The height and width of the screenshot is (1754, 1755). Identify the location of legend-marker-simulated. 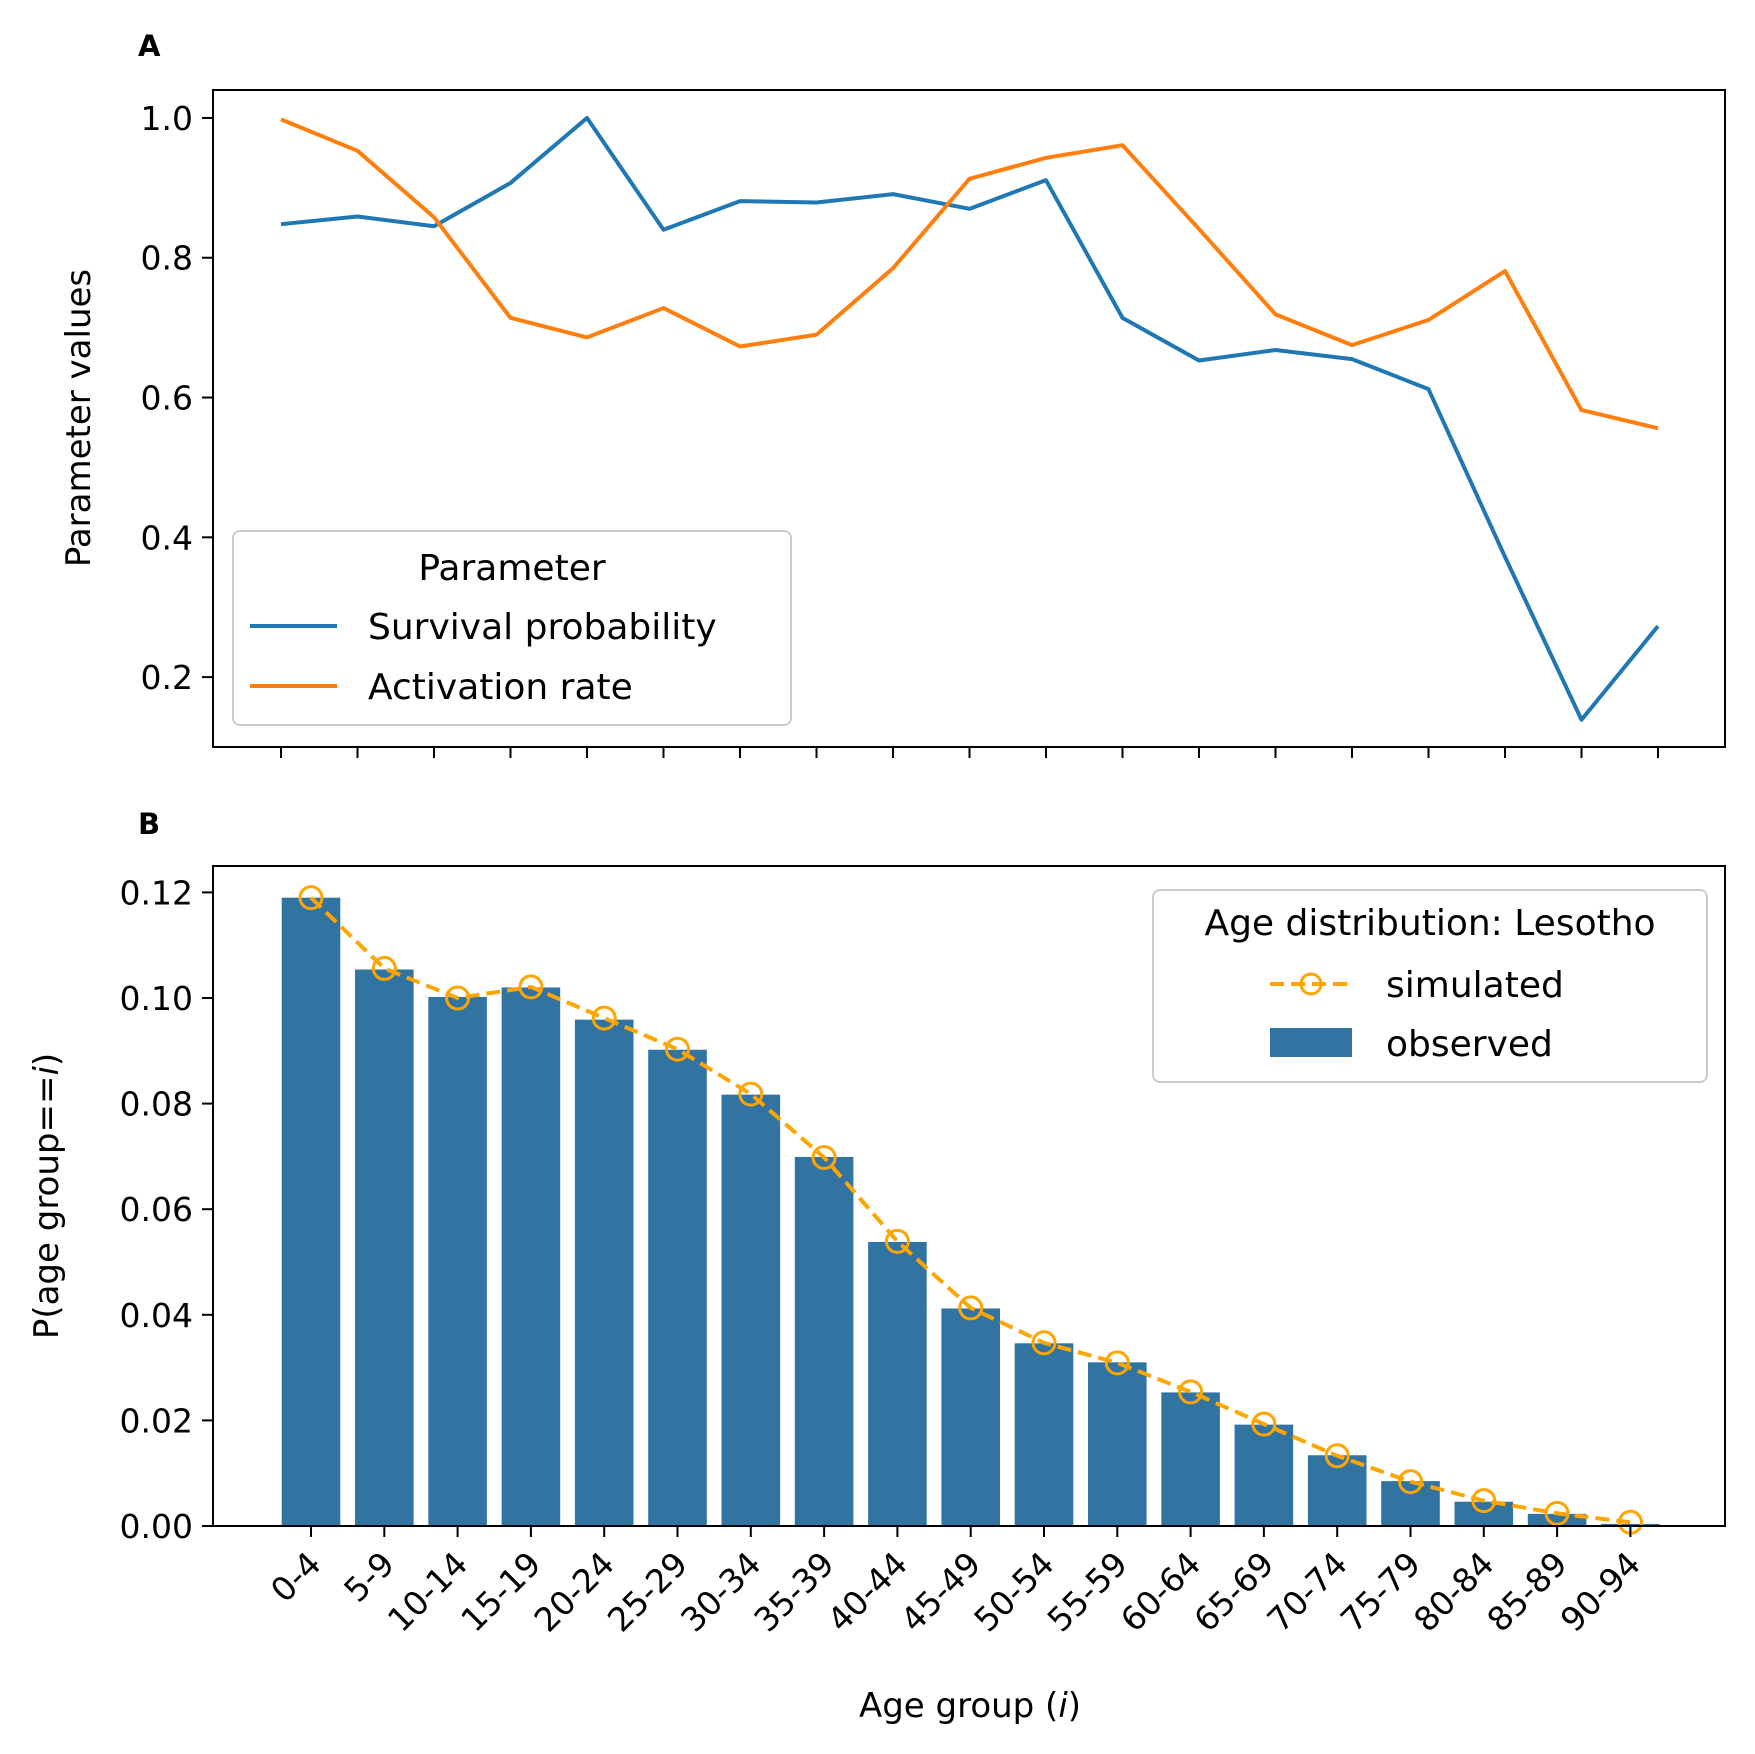
(1311, 984).